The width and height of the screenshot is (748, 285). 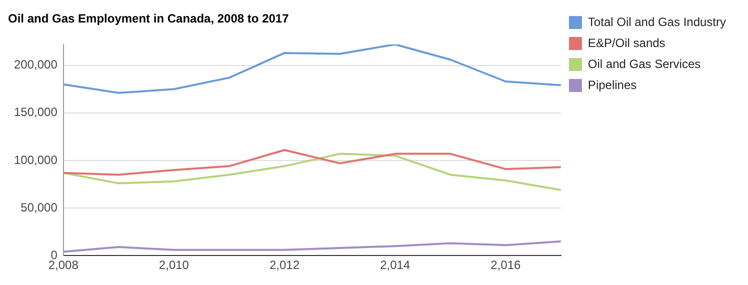 I want to click on chart-title: Oil and Gas Employment in Canada, 2008 to 2017, so click(x=149, y=19).